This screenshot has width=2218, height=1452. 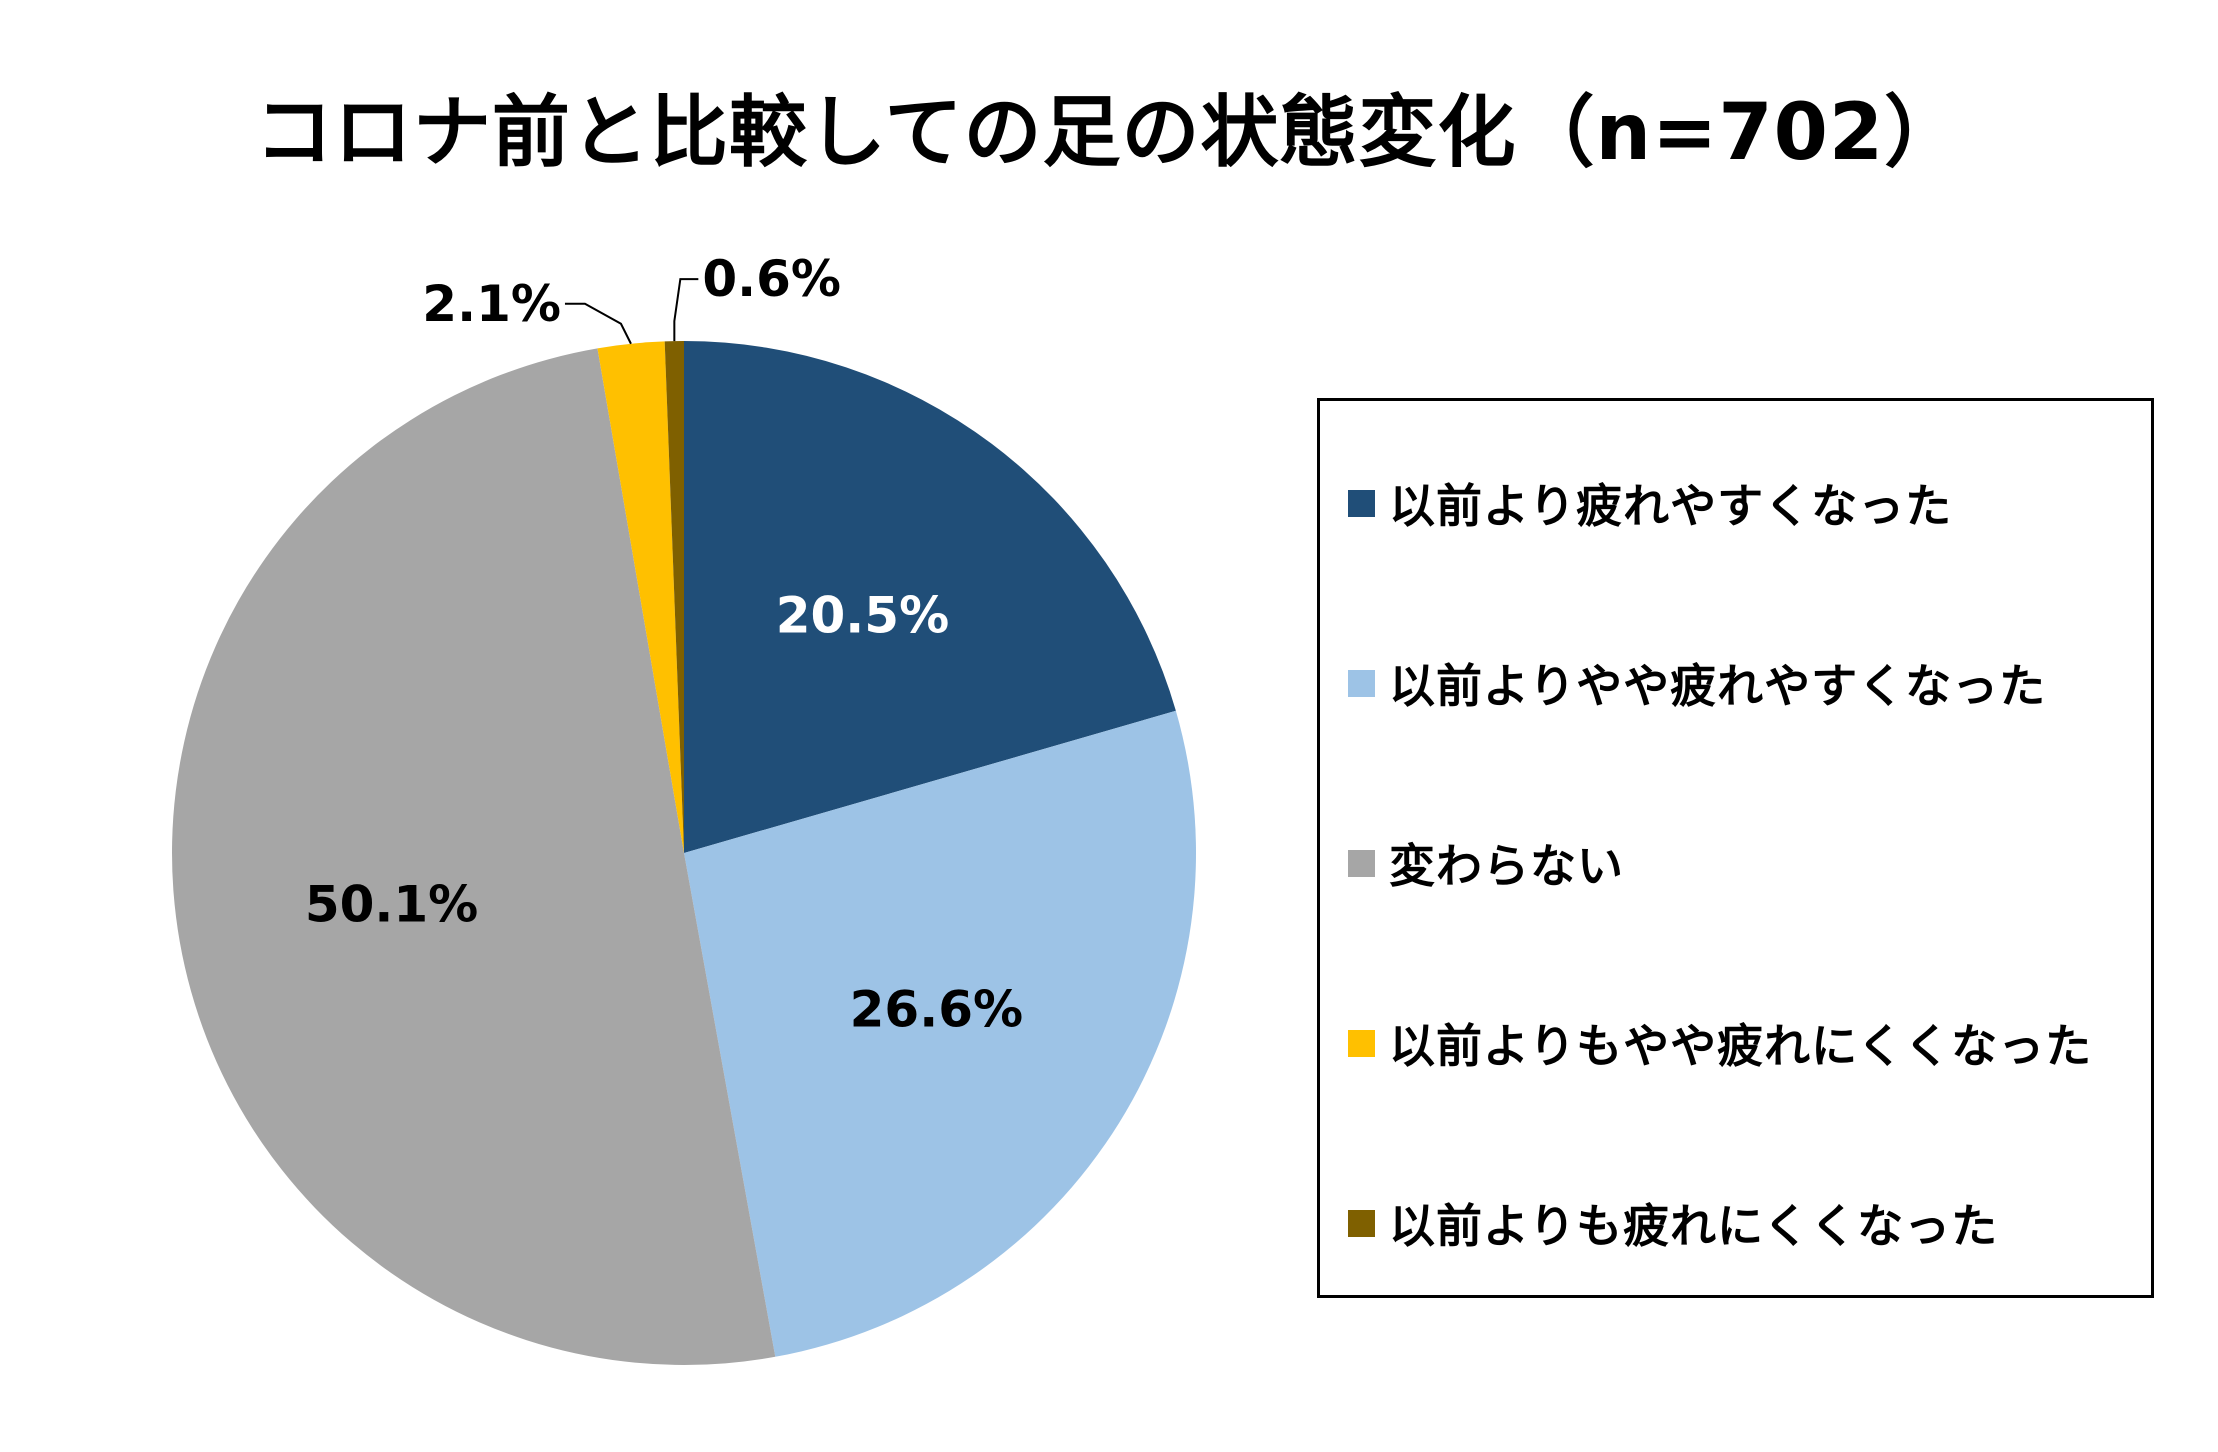 I want to click on leader-lines, so click(x=631, y=311).